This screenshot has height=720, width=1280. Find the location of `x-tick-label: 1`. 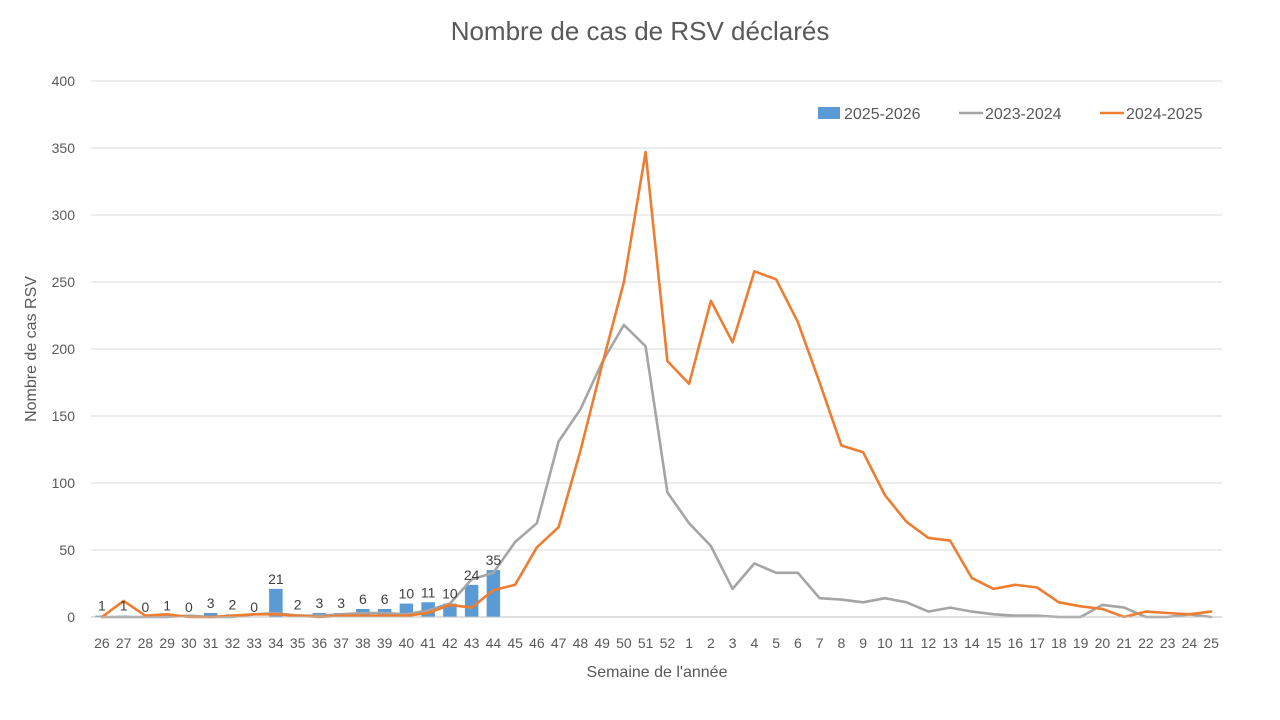

x-tick-label: 1 is located at coordinates (689, 643).